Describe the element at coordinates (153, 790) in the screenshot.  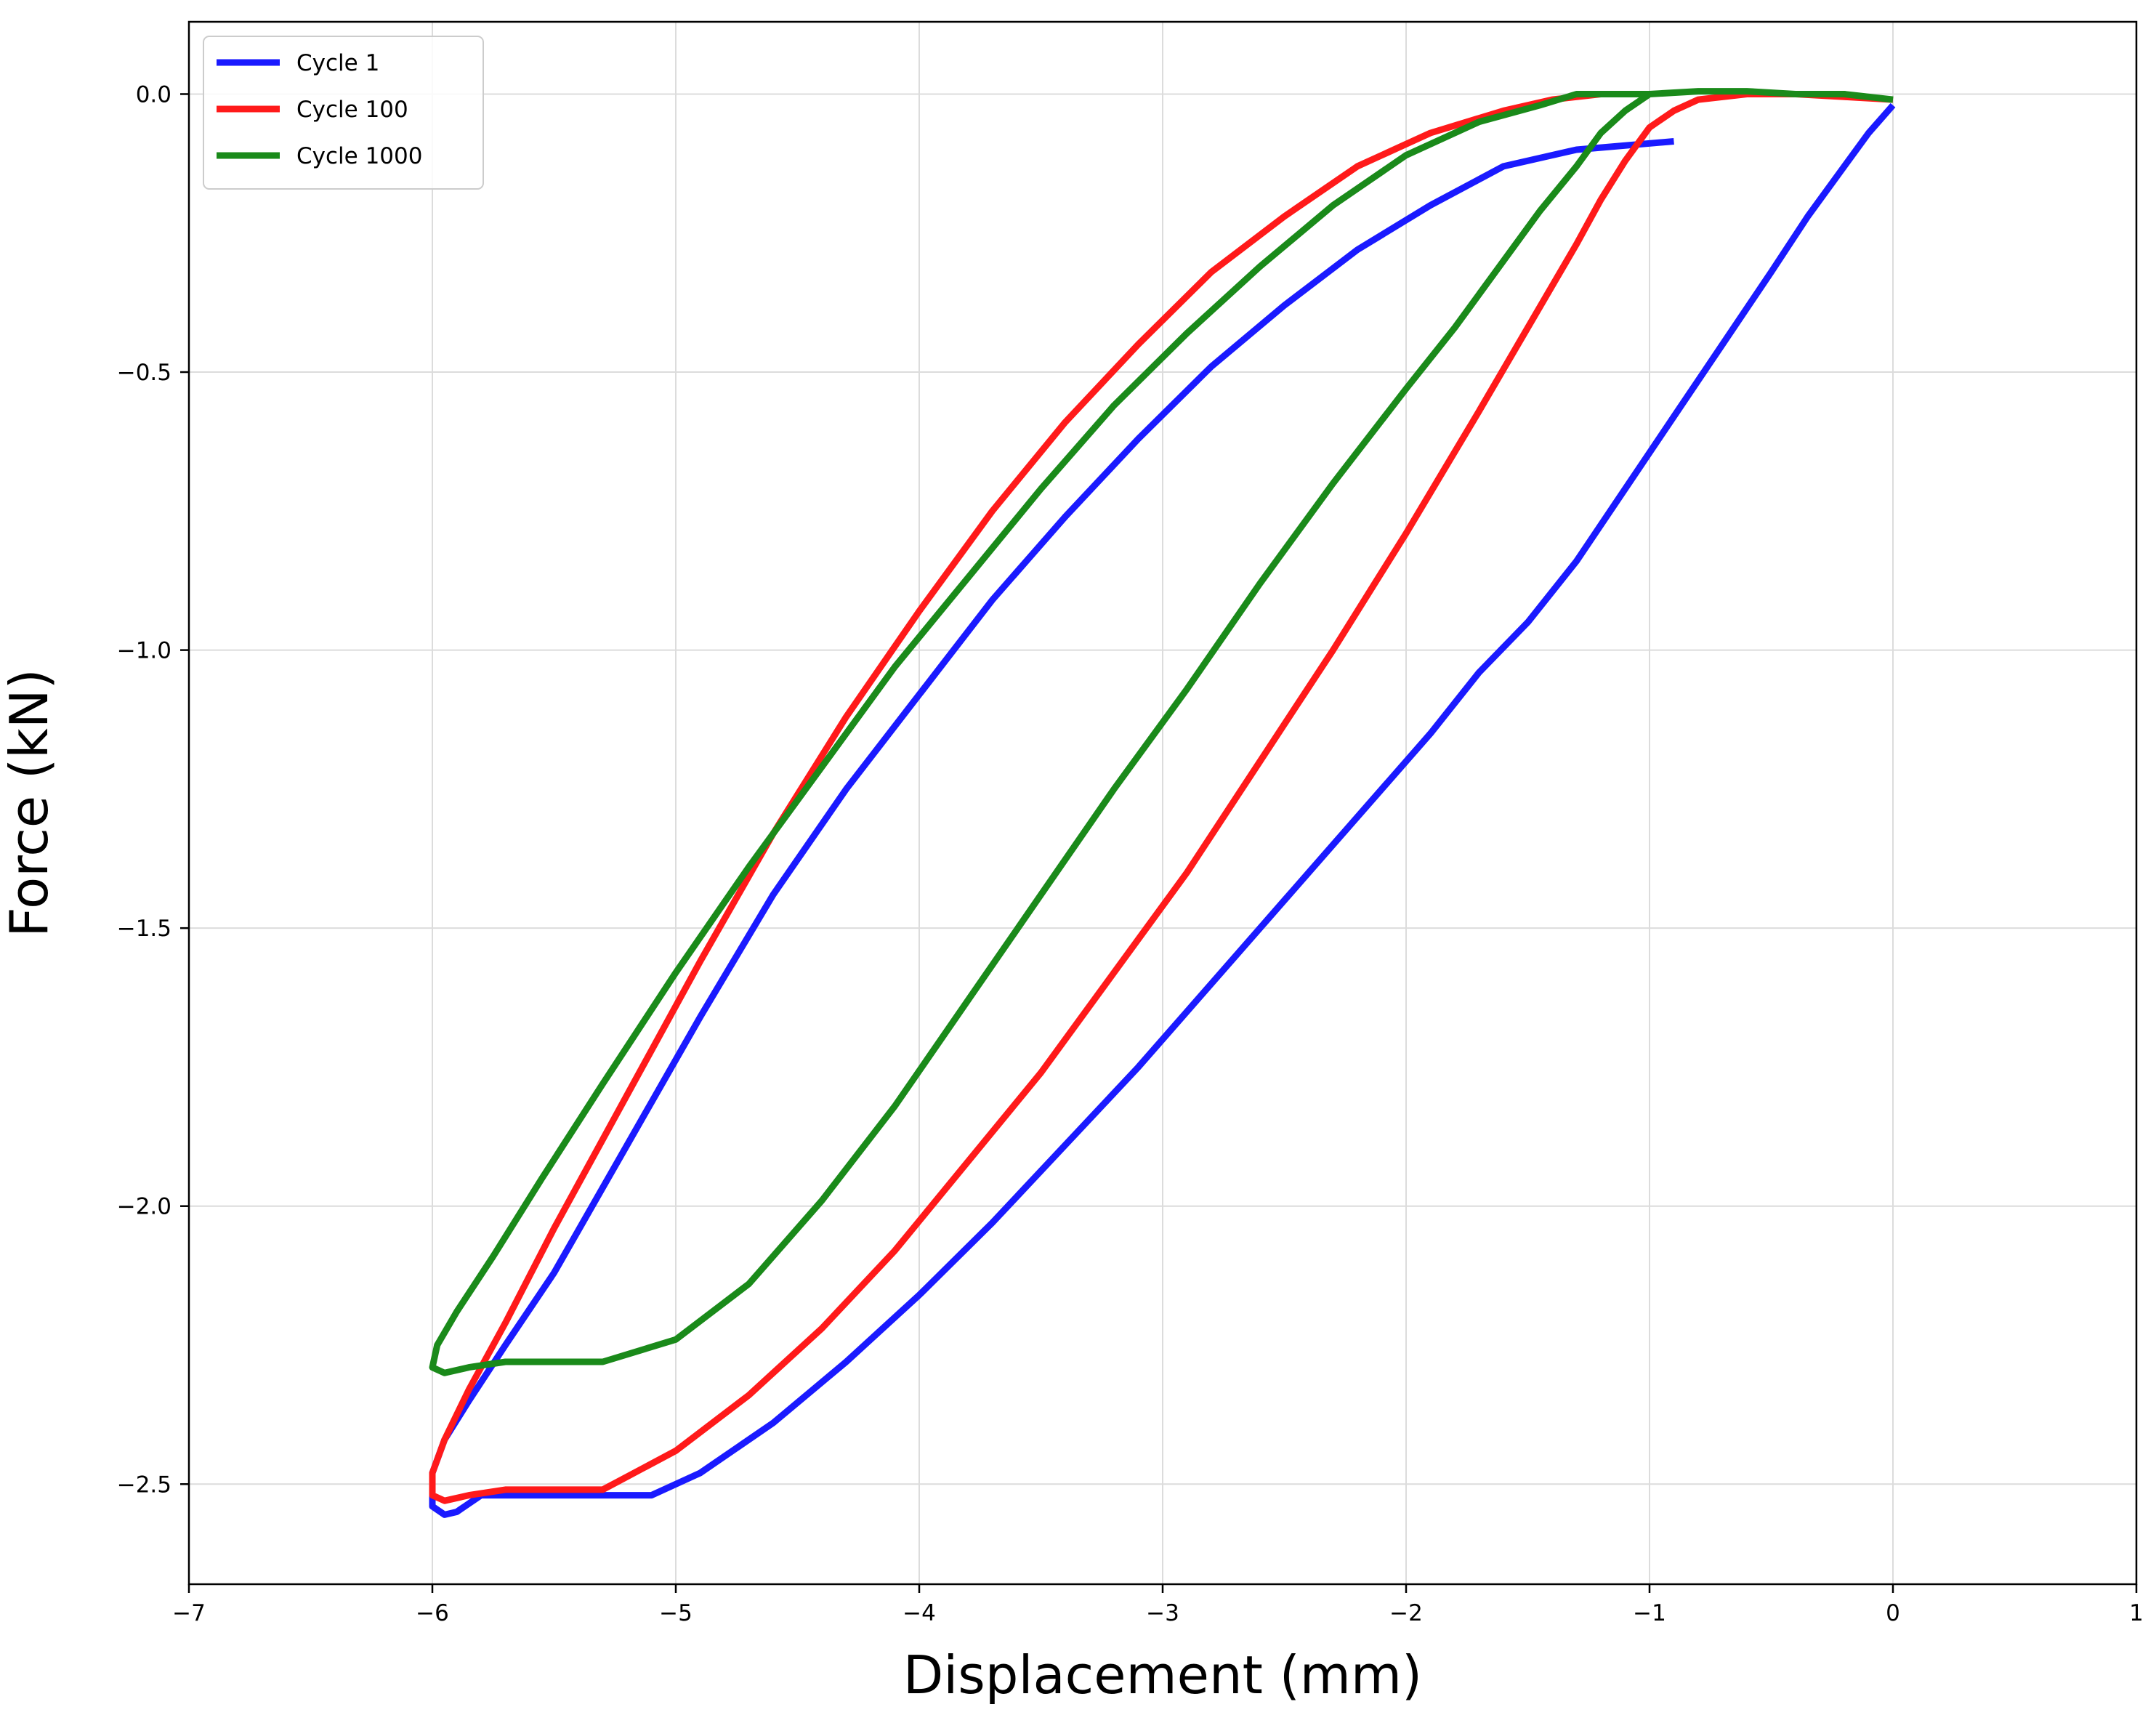
I see `y-axis-ticks: −2.5 −2.0 −1.5 −1.0 −0.5 0.0` at that location.